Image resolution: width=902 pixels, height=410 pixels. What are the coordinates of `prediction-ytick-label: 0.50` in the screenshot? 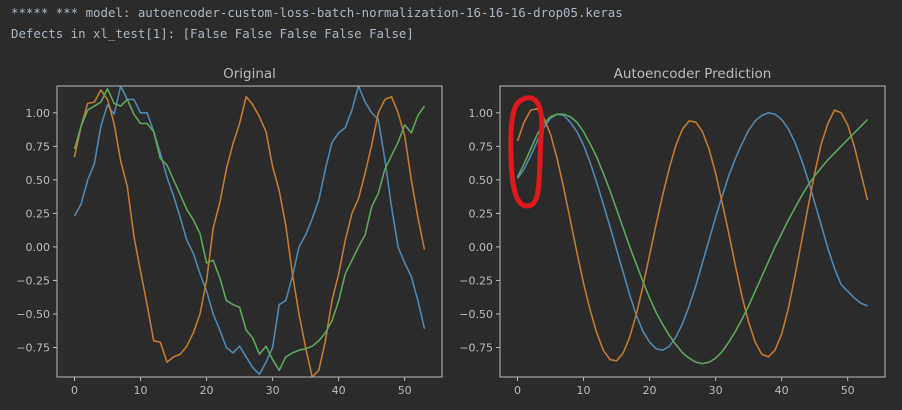 It's located at (481, 180).